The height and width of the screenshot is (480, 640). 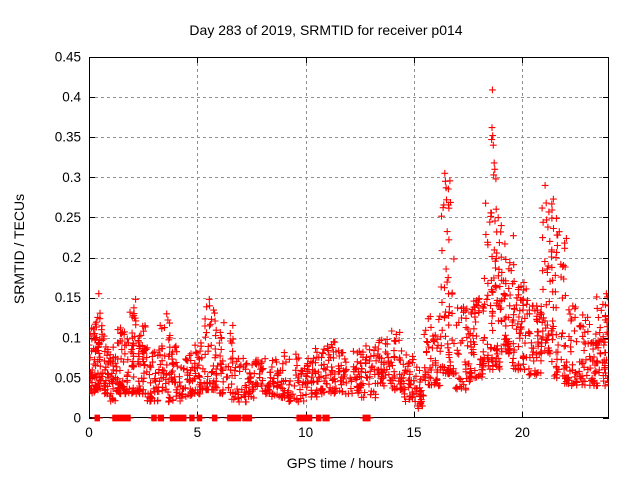 What do you see at coordinates (77, 418) in the screenshot?
I see `y-tick-label: 0` at bounding box center [77, 418].